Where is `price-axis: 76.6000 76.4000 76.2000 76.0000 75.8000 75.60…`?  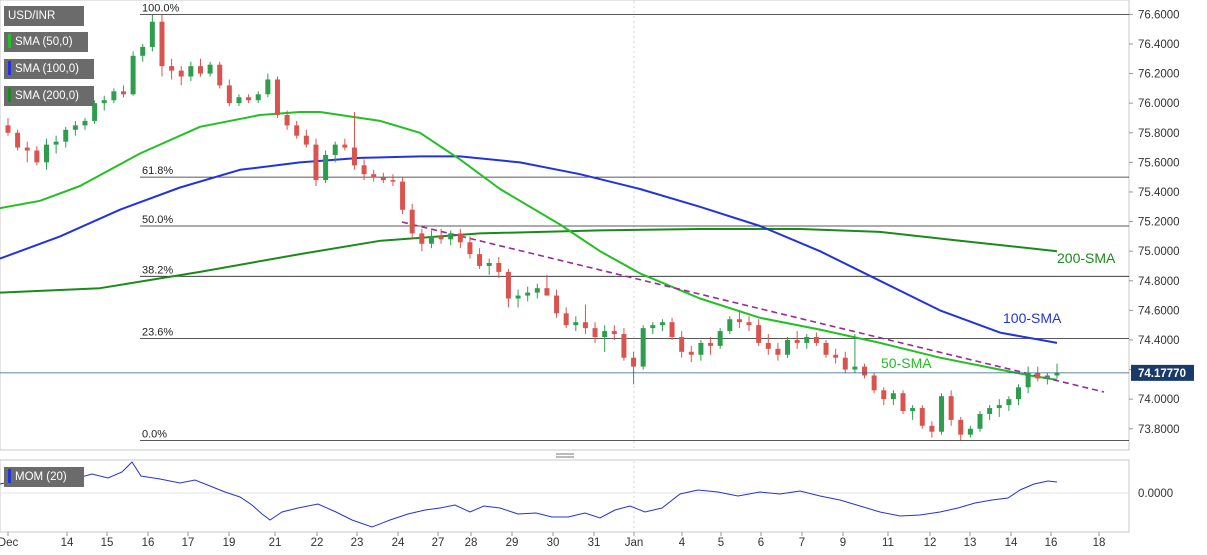
price-axis: 76.6000 76.4000 76.2000 76.0000 75.8000 75.60… is located at coordinates (1154, 222).